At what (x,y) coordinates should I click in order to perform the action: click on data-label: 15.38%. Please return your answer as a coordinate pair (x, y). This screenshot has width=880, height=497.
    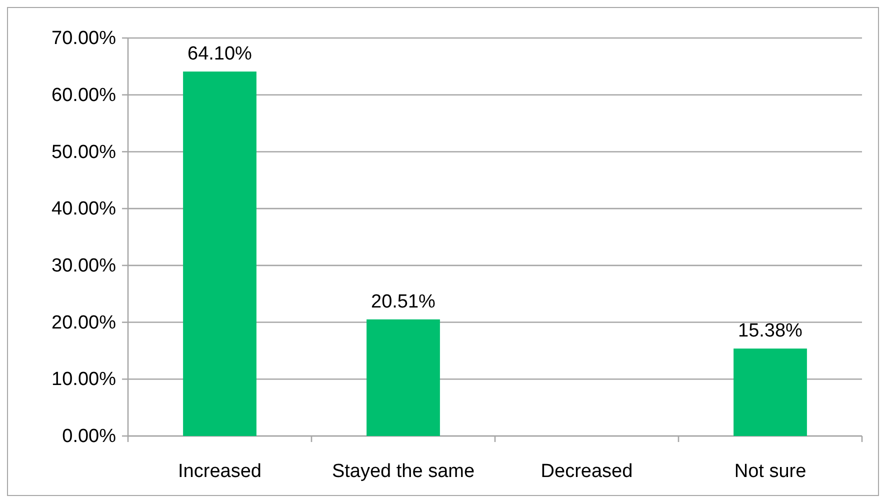
    Looking at the image, I should click on (770, 331).